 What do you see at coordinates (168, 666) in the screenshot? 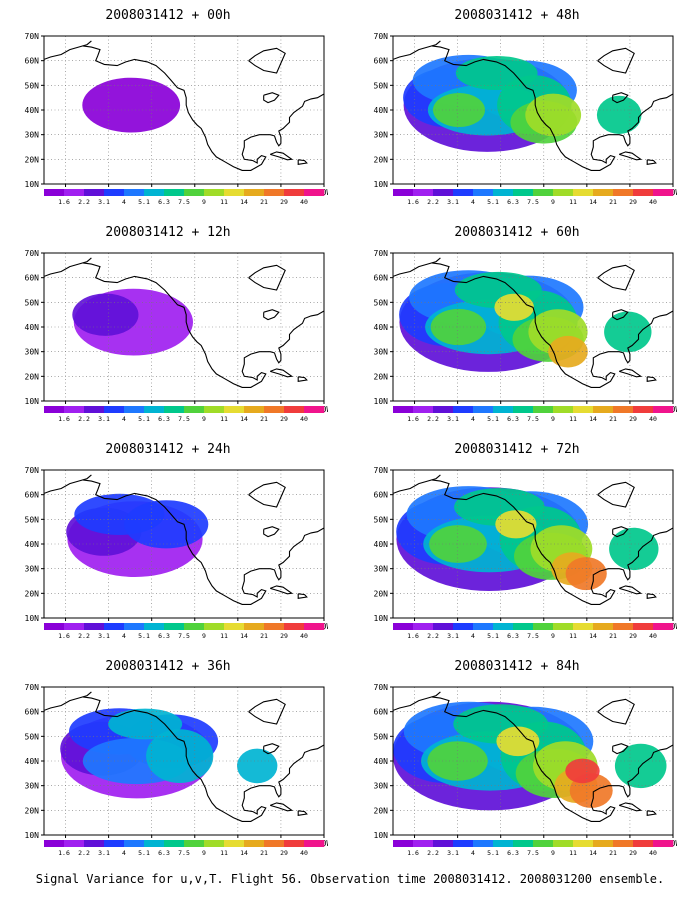
I see `panel-title: 2008031412 + 36h` at bounding box center [168, 666].